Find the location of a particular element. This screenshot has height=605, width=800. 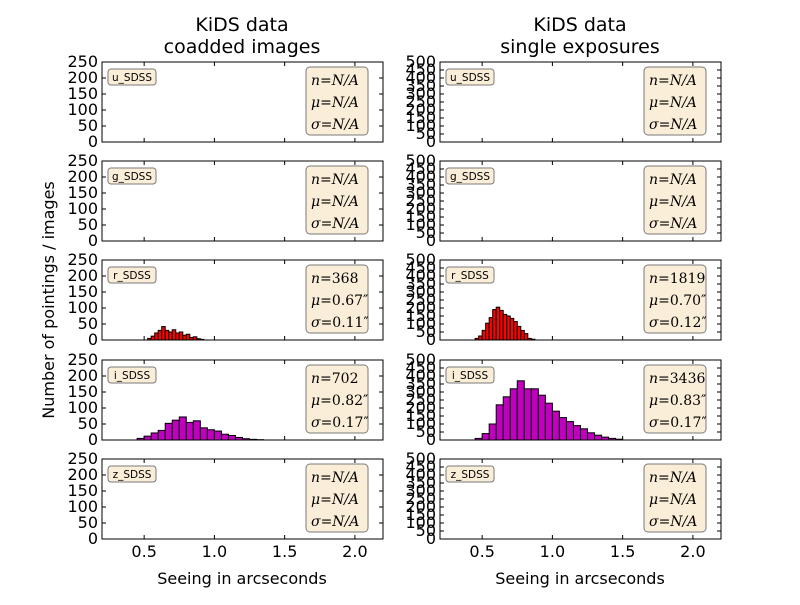

band-label-z_SDSS-single: z_SDSS is located at coordinates (470, 475).